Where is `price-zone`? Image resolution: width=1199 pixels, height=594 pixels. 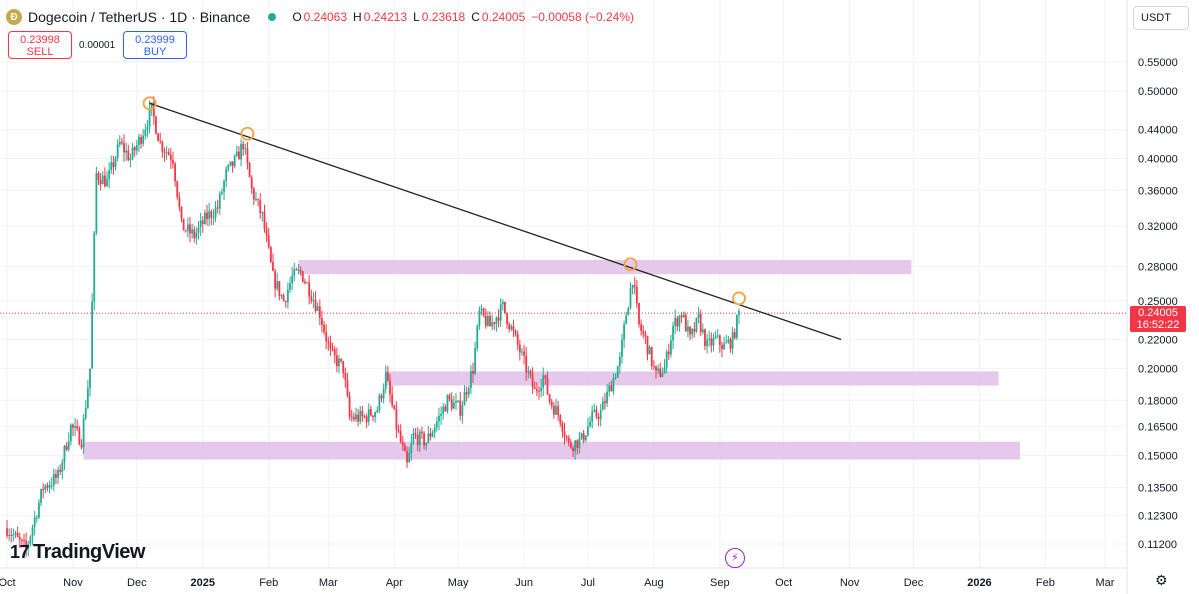
price-zone is located at coordinates (605, 267).